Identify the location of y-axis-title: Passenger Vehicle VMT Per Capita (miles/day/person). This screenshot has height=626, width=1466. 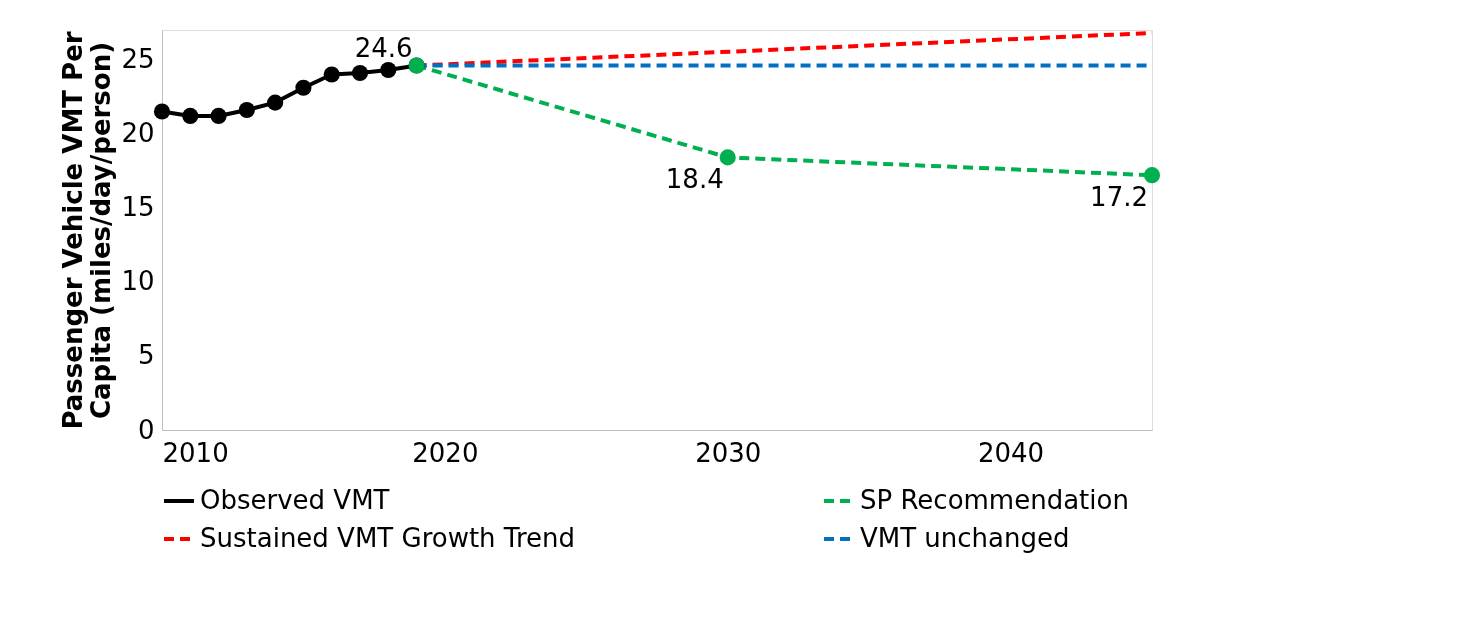
(87, 230).